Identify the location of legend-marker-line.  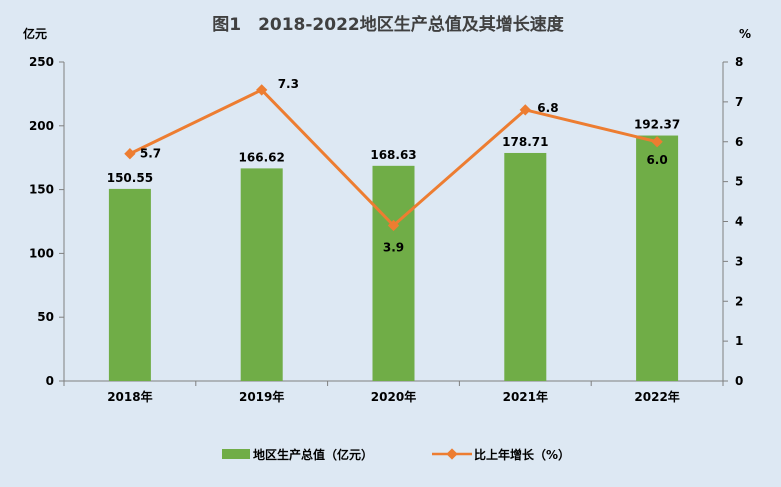
(452, 454).